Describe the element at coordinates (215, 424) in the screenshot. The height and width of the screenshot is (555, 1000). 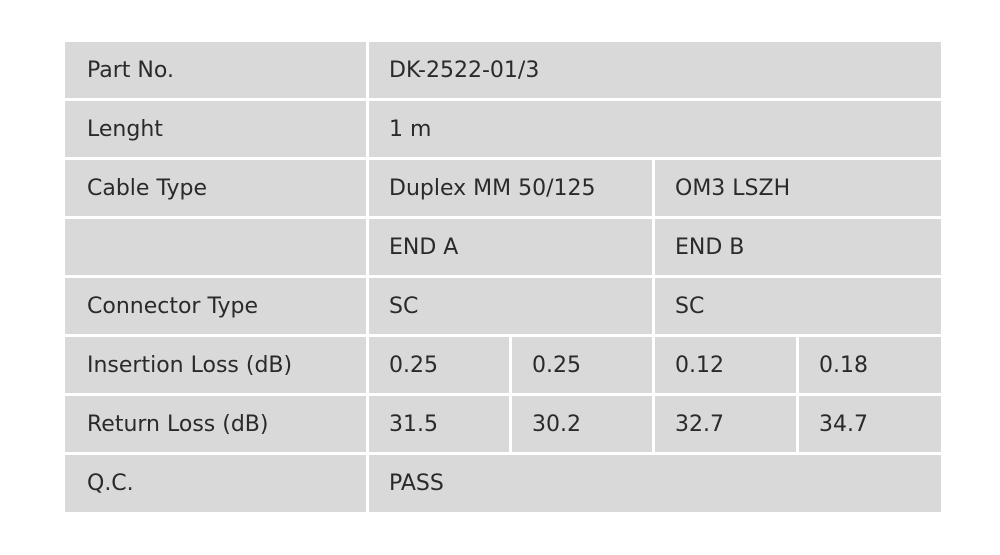
I see `row-label: Return Loss (dB)` at that location.